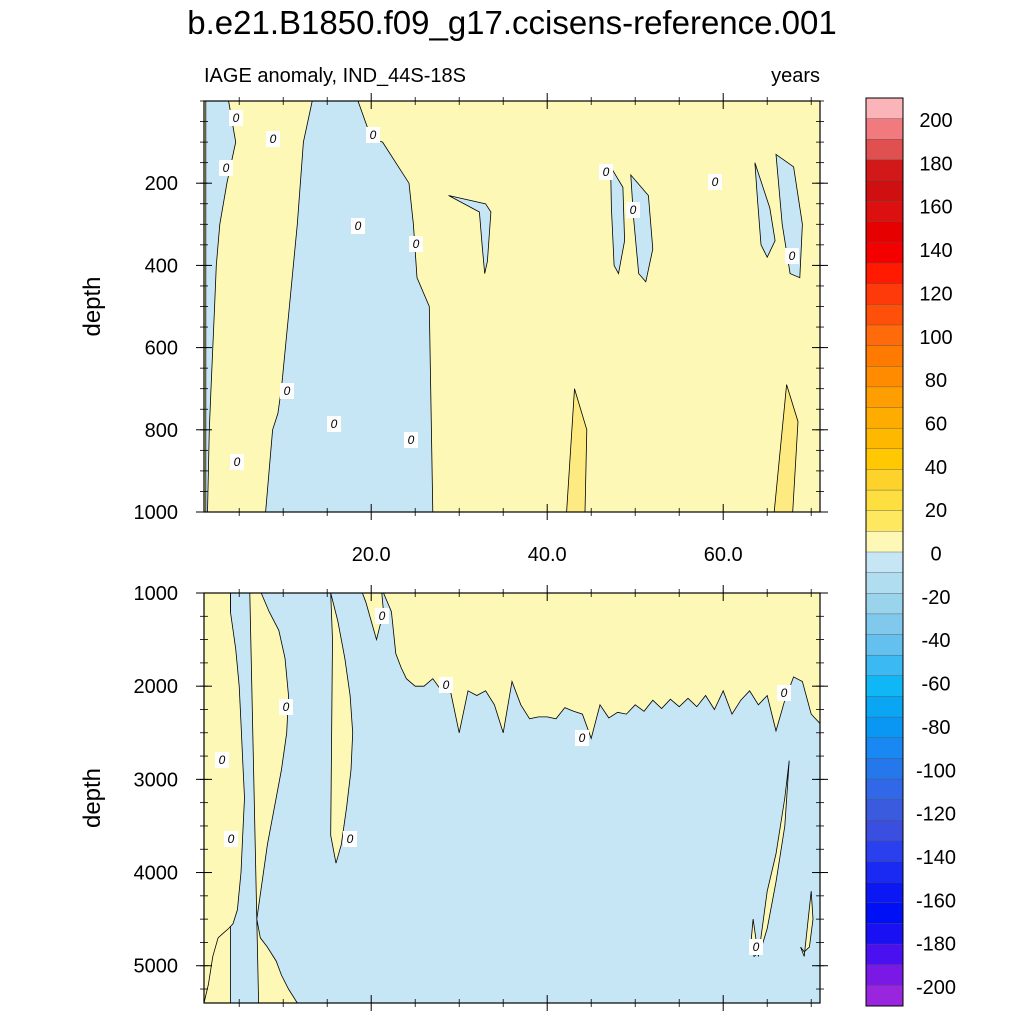 This screenshot has width=1024, height=1024. I want to click on colorbar-label: -160, so click(936, 901).